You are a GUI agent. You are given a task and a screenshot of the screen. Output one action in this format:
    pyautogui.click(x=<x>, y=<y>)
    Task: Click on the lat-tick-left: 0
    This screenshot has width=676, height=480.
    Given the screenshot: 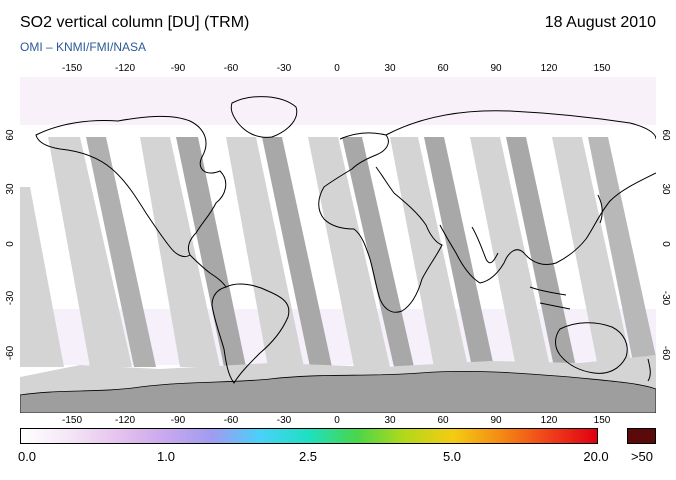 What is the action you would take?
    pyautogui.click(x=10, y=244)
    